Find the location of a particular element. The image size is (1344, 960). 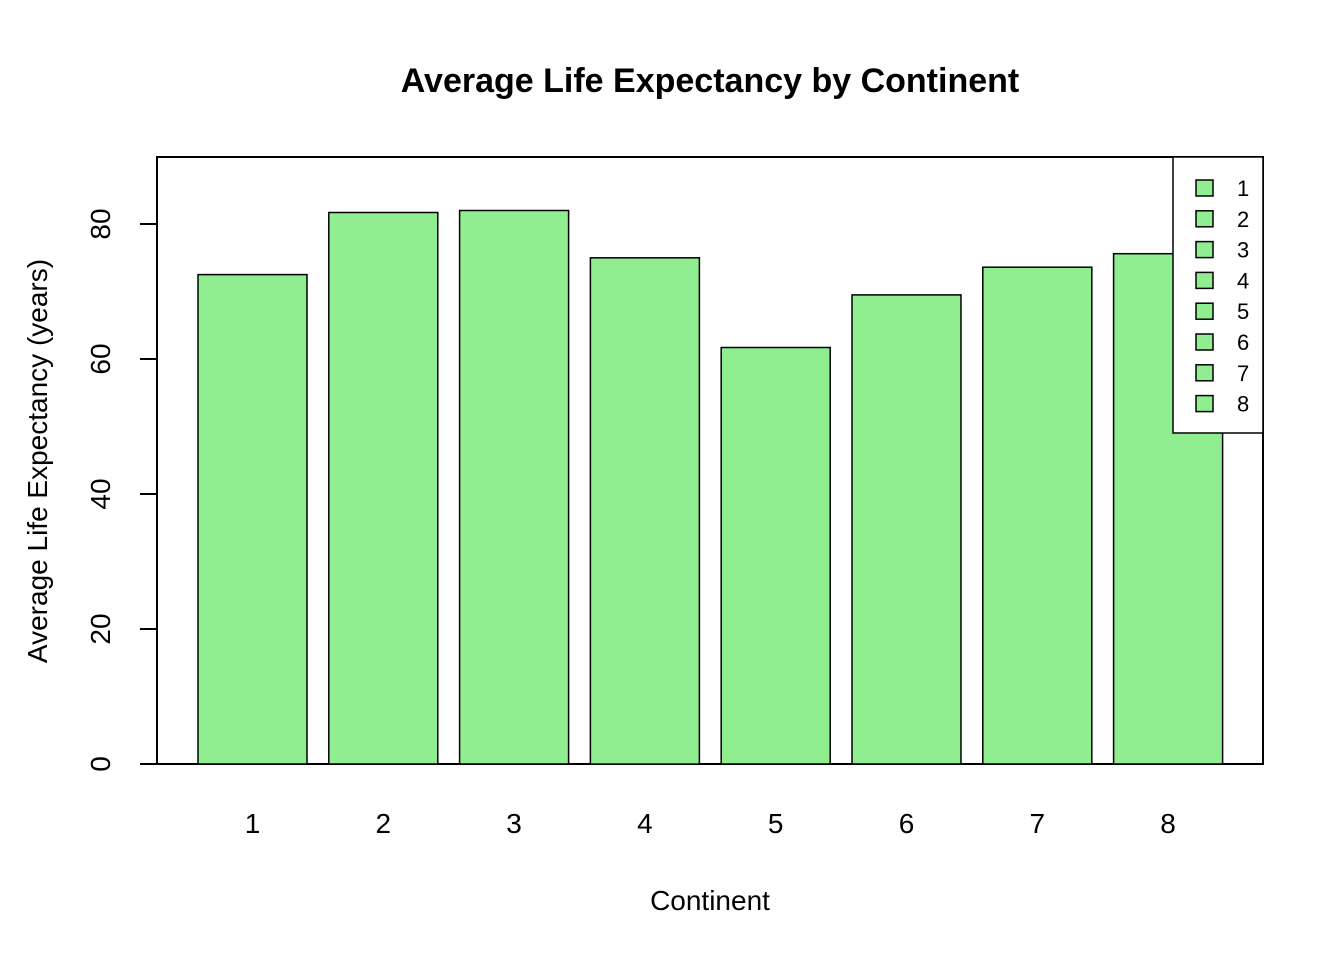

x-axis-tick-labels: 1 2 3 4 5 6 7 8 is located at coordinates (710, 823).